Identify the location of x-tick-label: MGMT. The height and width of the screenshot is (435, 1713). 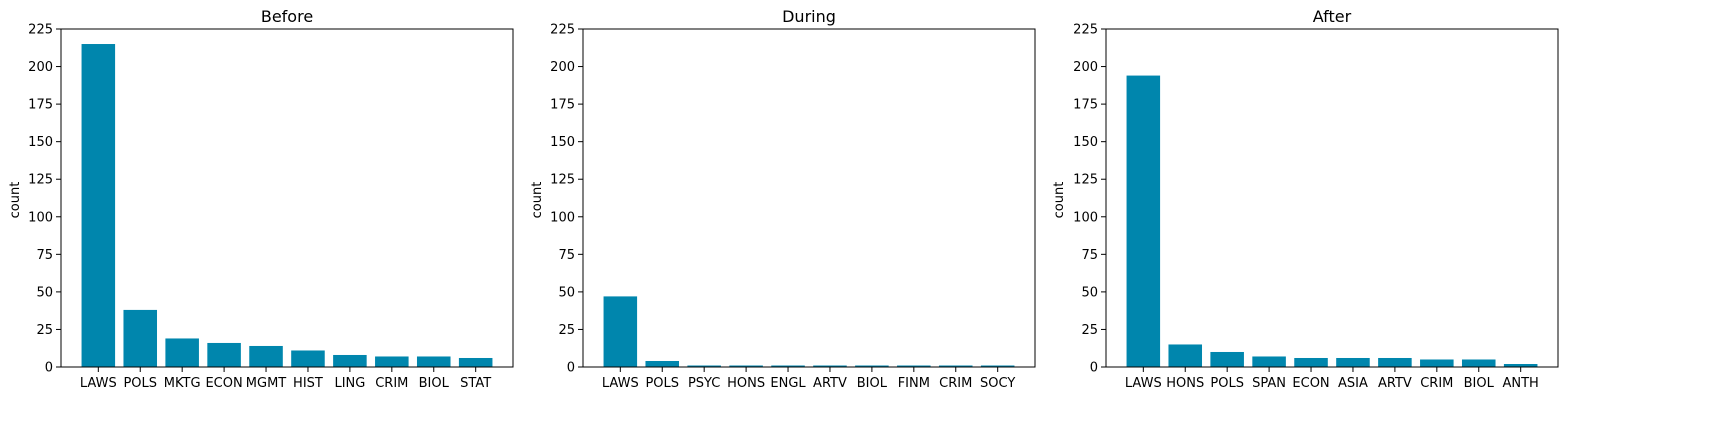
(266, 383).